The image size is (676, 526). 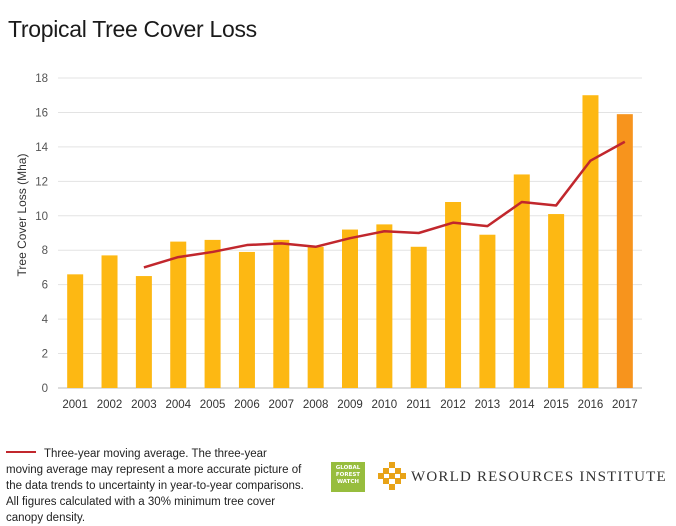 I want to click on y-tick-label: 8, so click(x=45, y=251).